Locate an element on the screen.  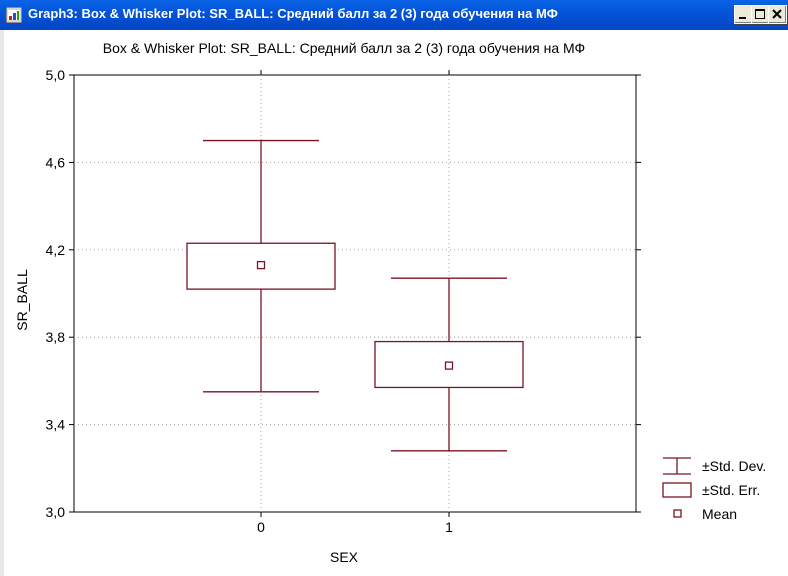
legend-box-icon is located at coordinates (677, 490).